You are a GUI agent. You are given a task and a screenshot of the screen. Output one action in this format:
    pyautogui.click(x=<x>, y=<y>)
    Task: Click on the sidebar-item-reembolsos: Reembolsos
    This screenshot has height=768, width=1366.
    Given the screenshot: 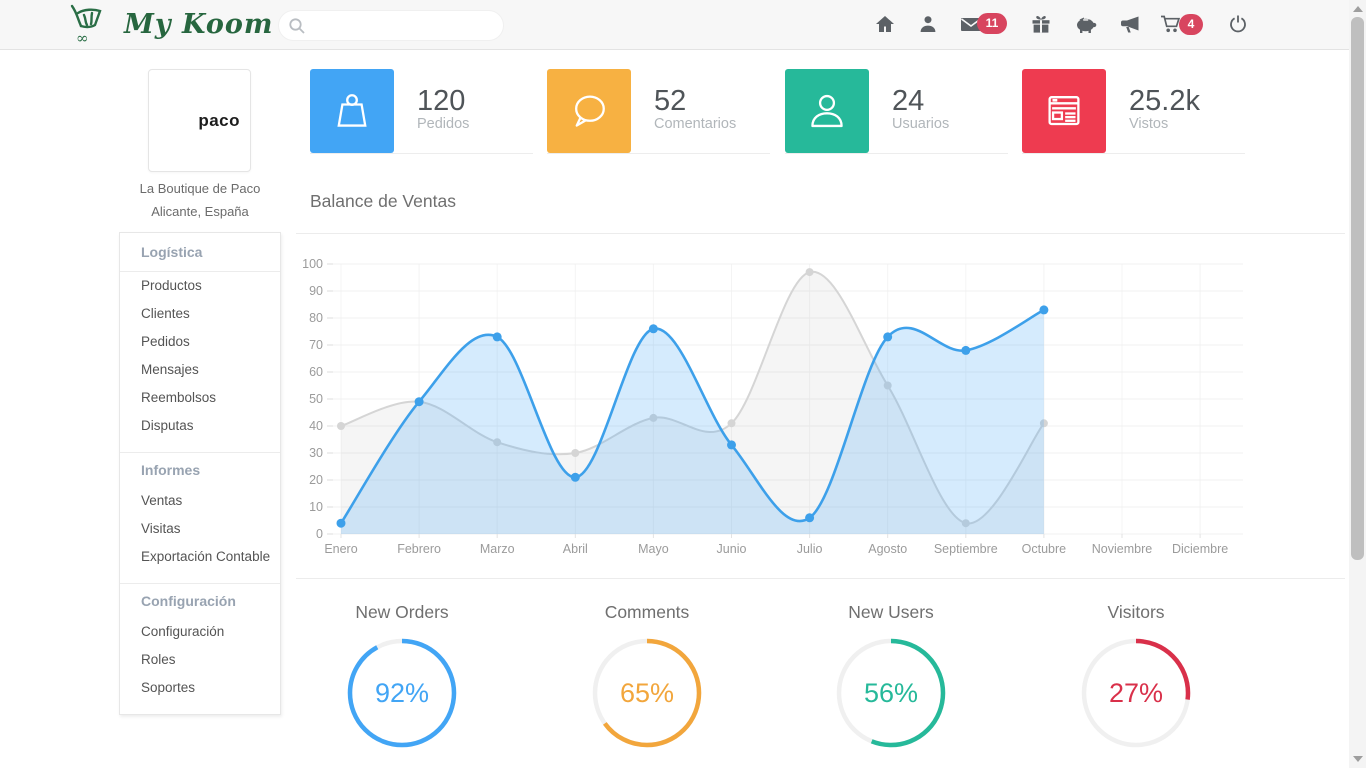 What is the action you would take?
    pyautogui.click(x=179, y=397)
    